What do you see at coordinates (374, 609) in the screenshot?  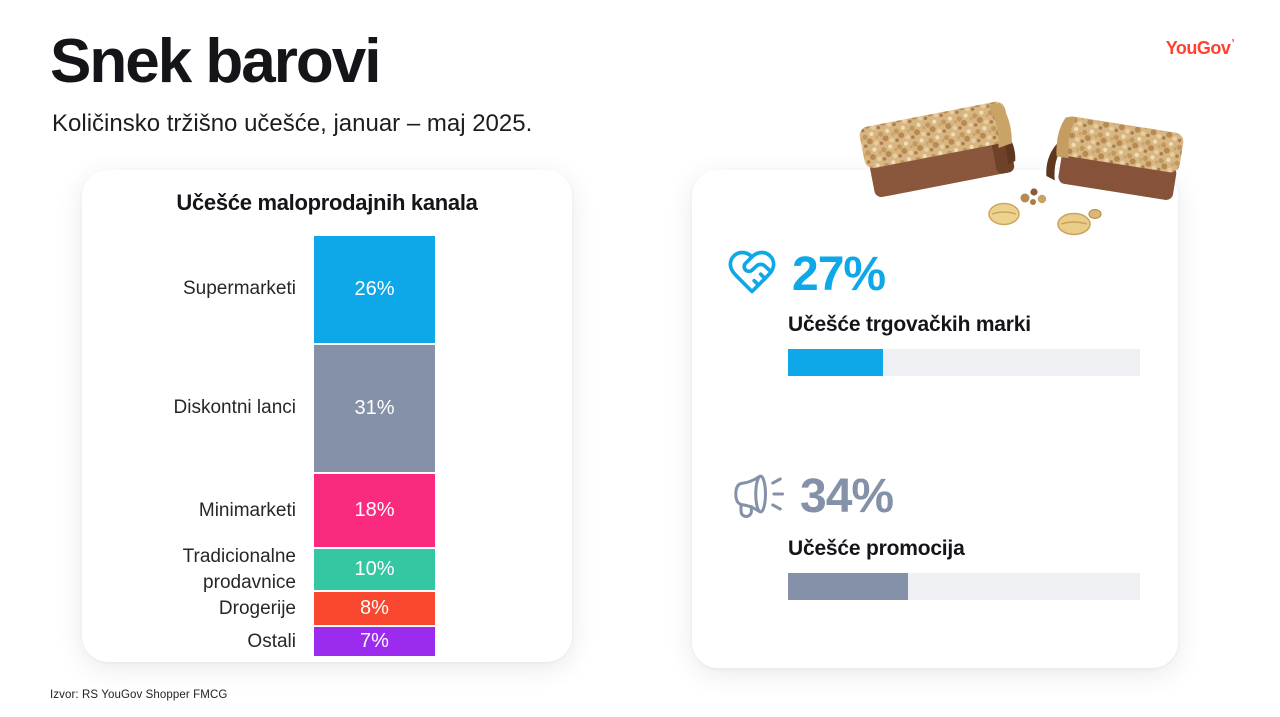 I see `chart-segment: 8%` at bounding box center [374, 609].